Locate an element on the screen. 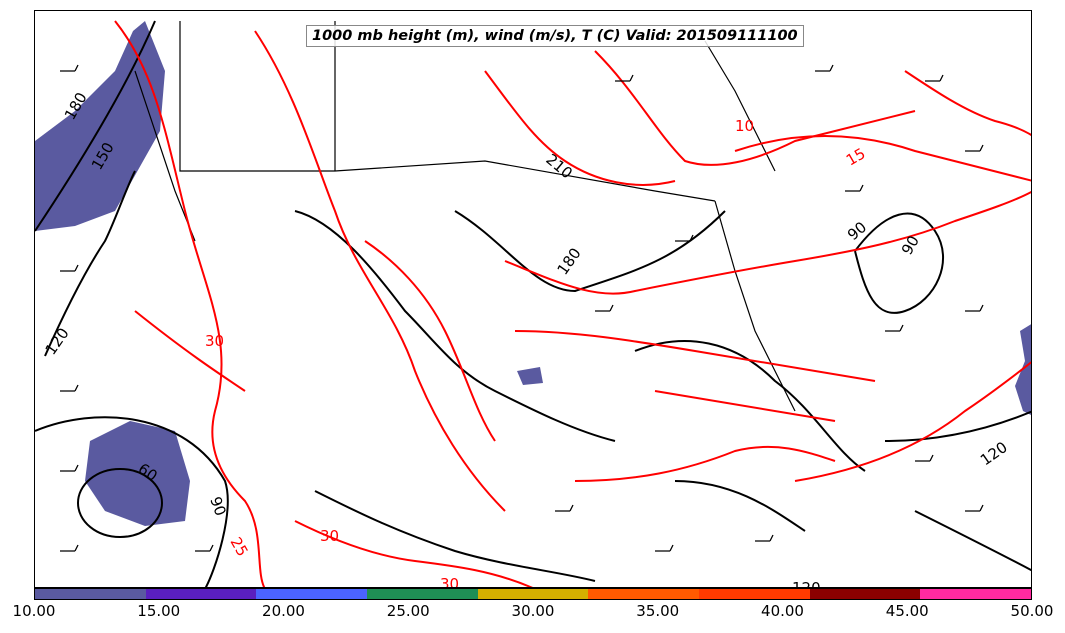  temp-label: 25 is located at coordinates (239, 547).